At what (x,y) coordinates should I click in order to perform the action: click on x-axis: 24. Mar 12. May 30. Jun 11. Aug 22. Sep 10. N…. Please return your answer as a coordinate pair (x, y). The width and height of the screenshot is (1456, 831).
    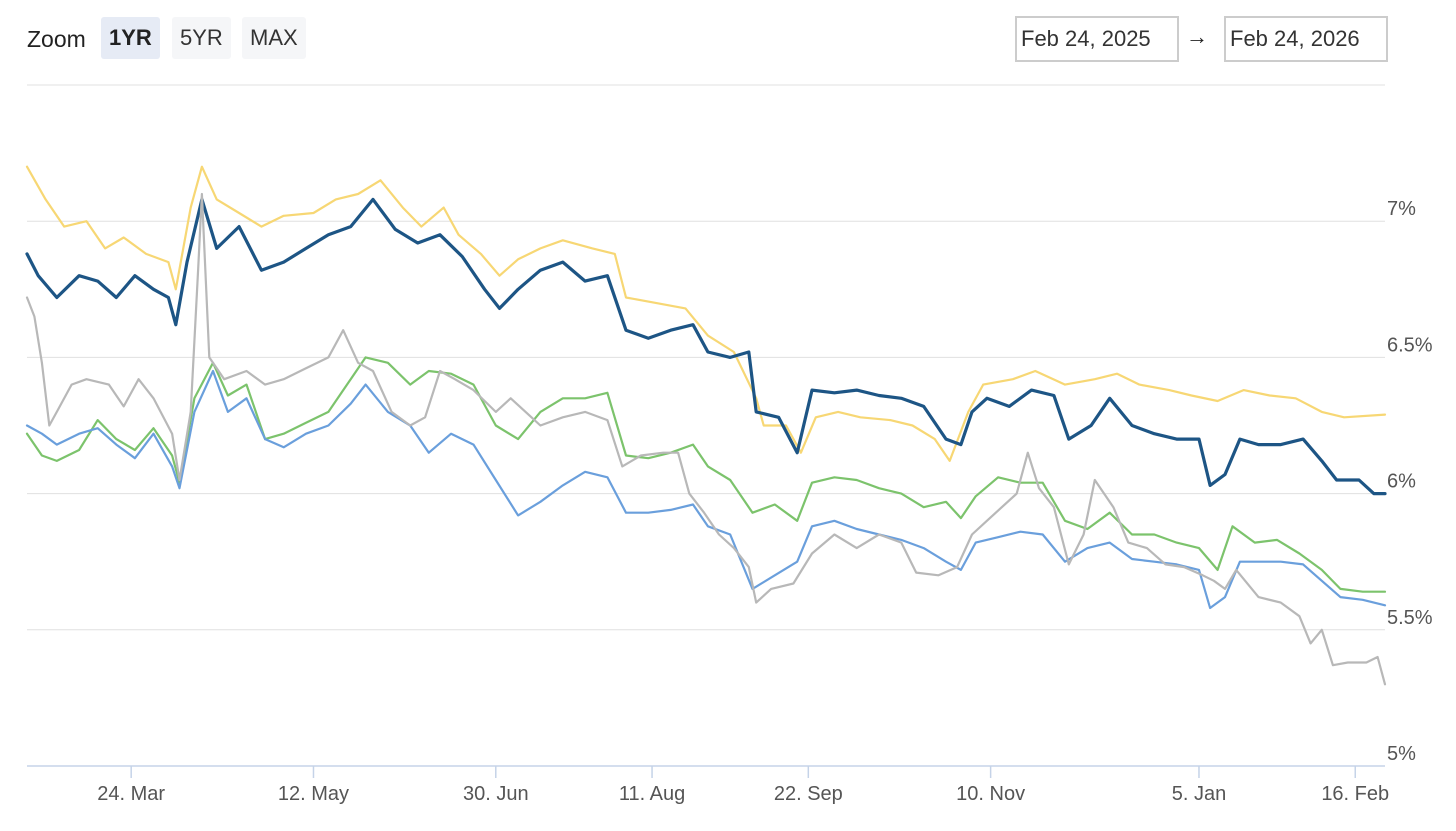
    Looking at the image, I should click on (708, 785).